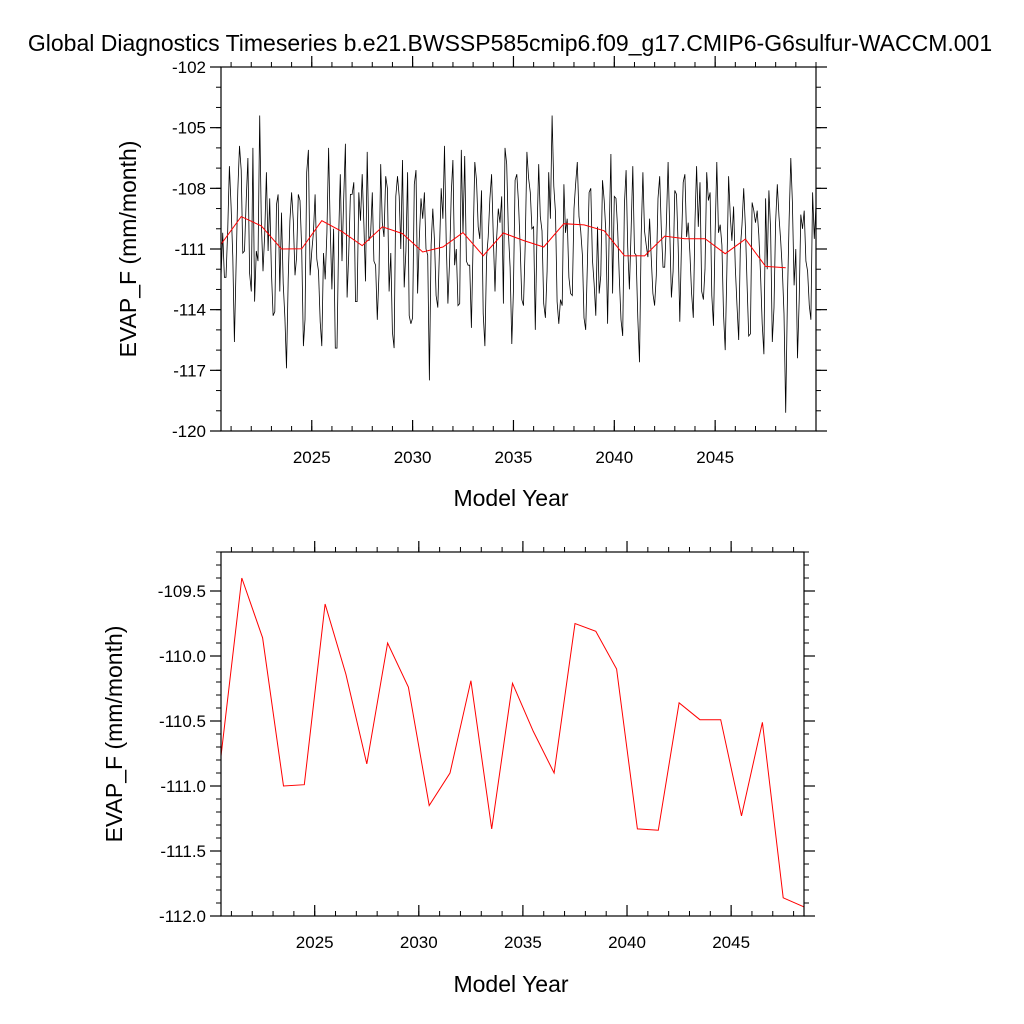  I want to click on y-tick-label: -102, so click(189, 67).